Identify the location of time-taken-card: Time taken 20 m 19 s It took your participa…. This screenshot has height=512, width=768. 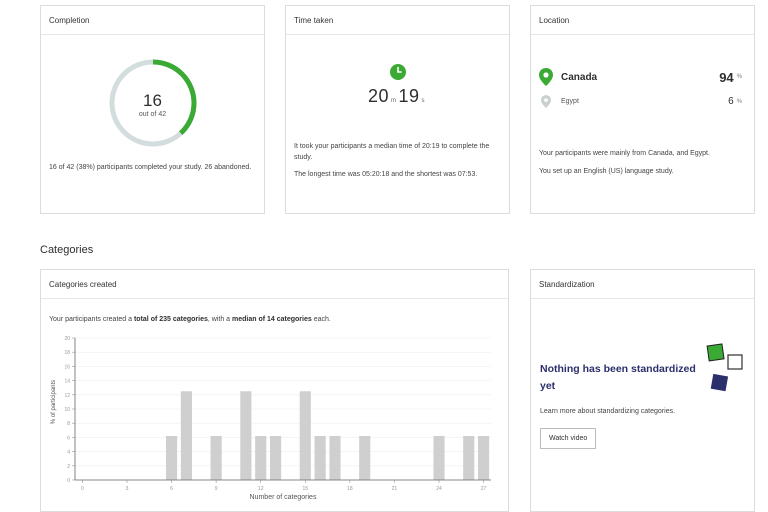
(397, 109).